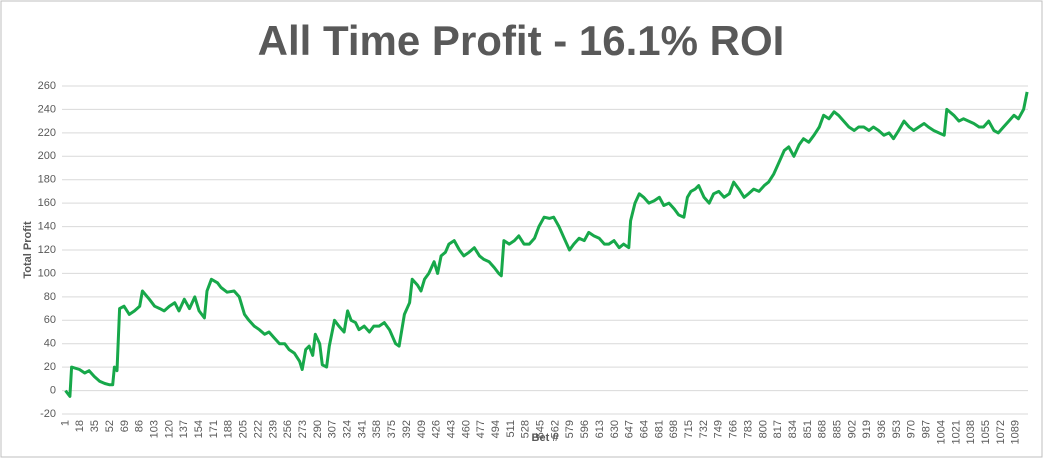 Image resolution: width=1043 pixels, height=458 pixels. What do you see at coordinates (704, 429) in the screenshot?
I see `x-tick-label: 732` at bounding box center [704, 429].